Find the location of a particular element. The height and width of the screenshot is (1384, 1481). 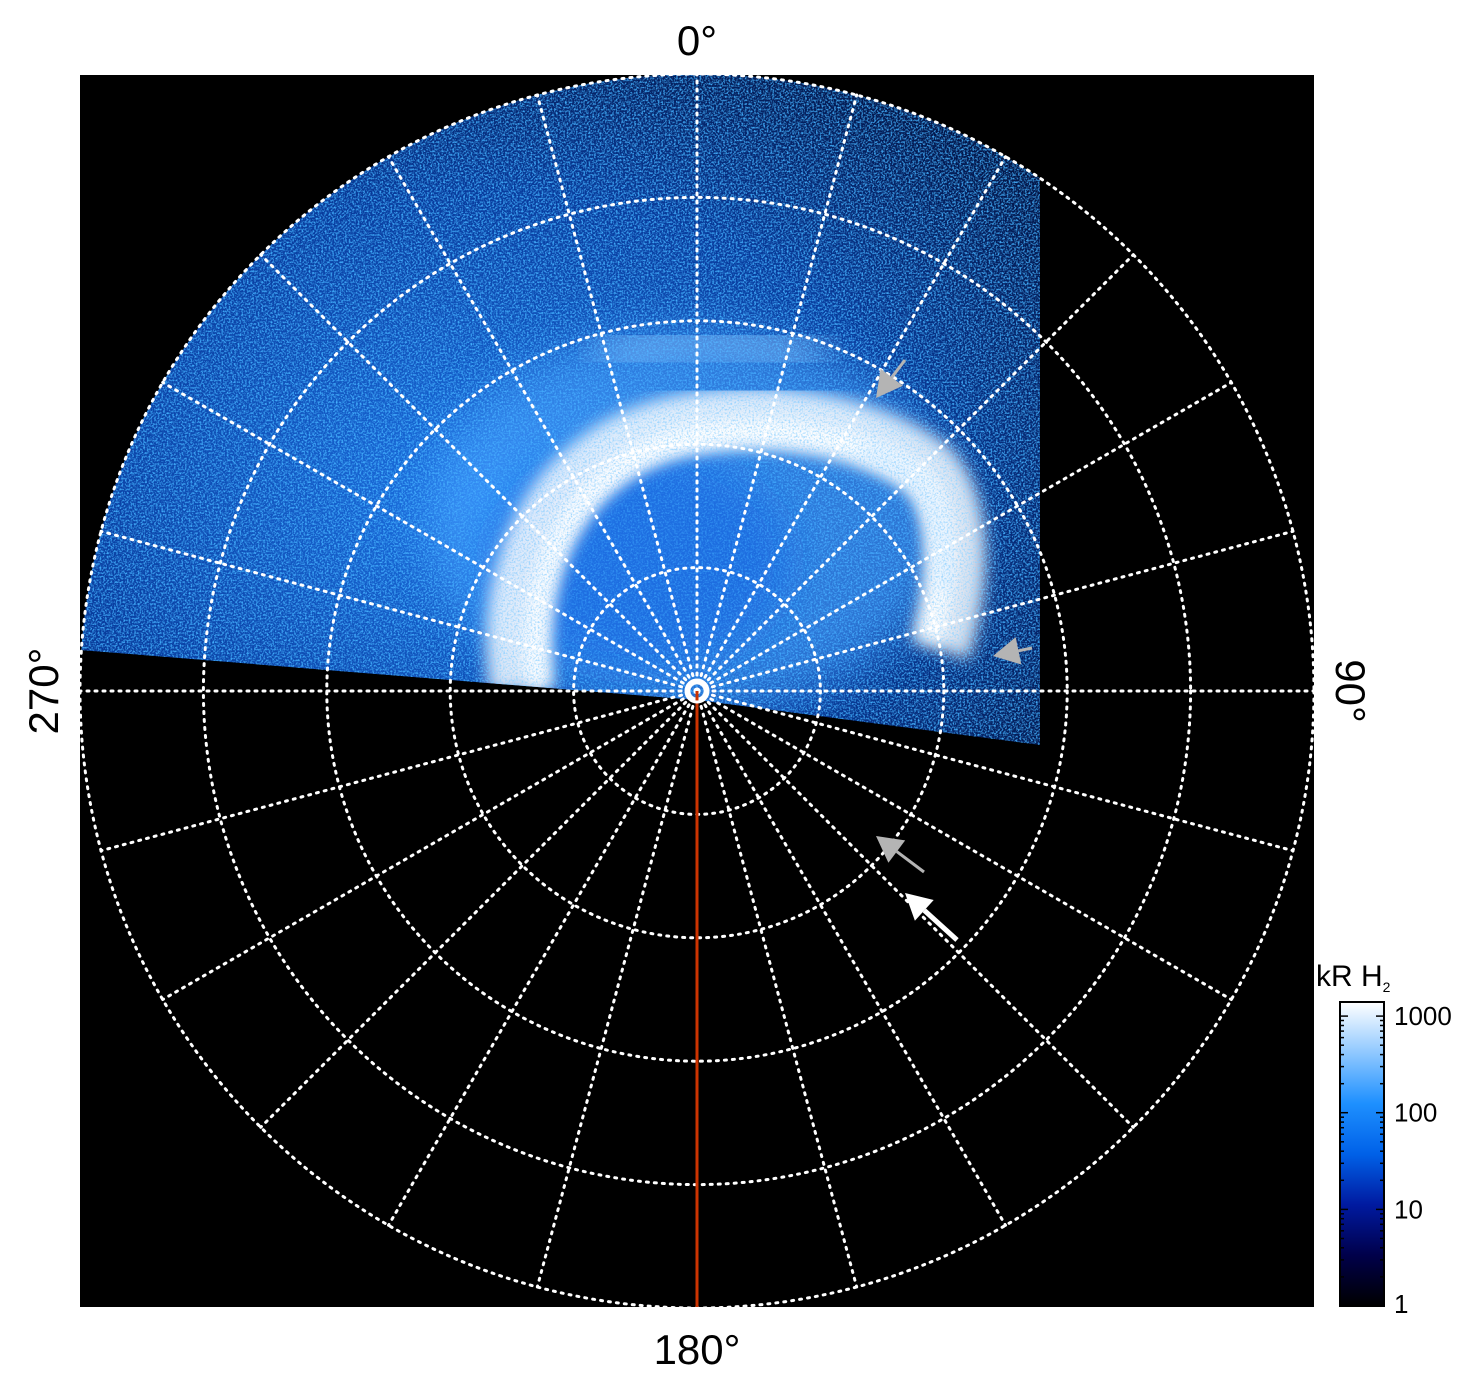

colorbar-gradient is located at coordinates (1362, 1154).